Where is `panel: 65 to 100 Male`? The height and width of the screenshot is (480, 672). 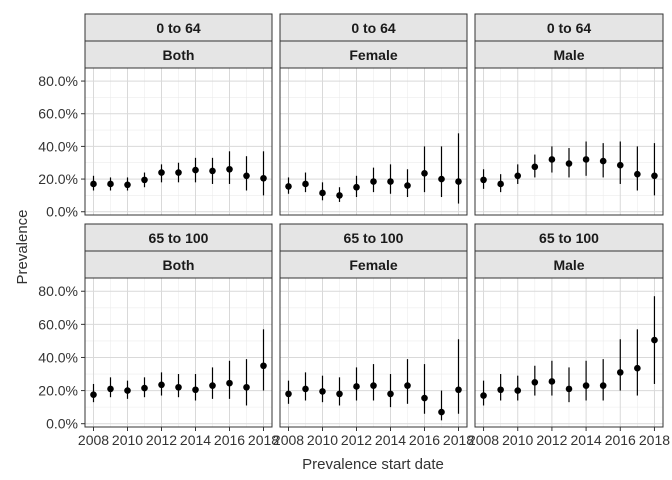
panel: 65 to 100 Male is located at coordinates (569, 325).